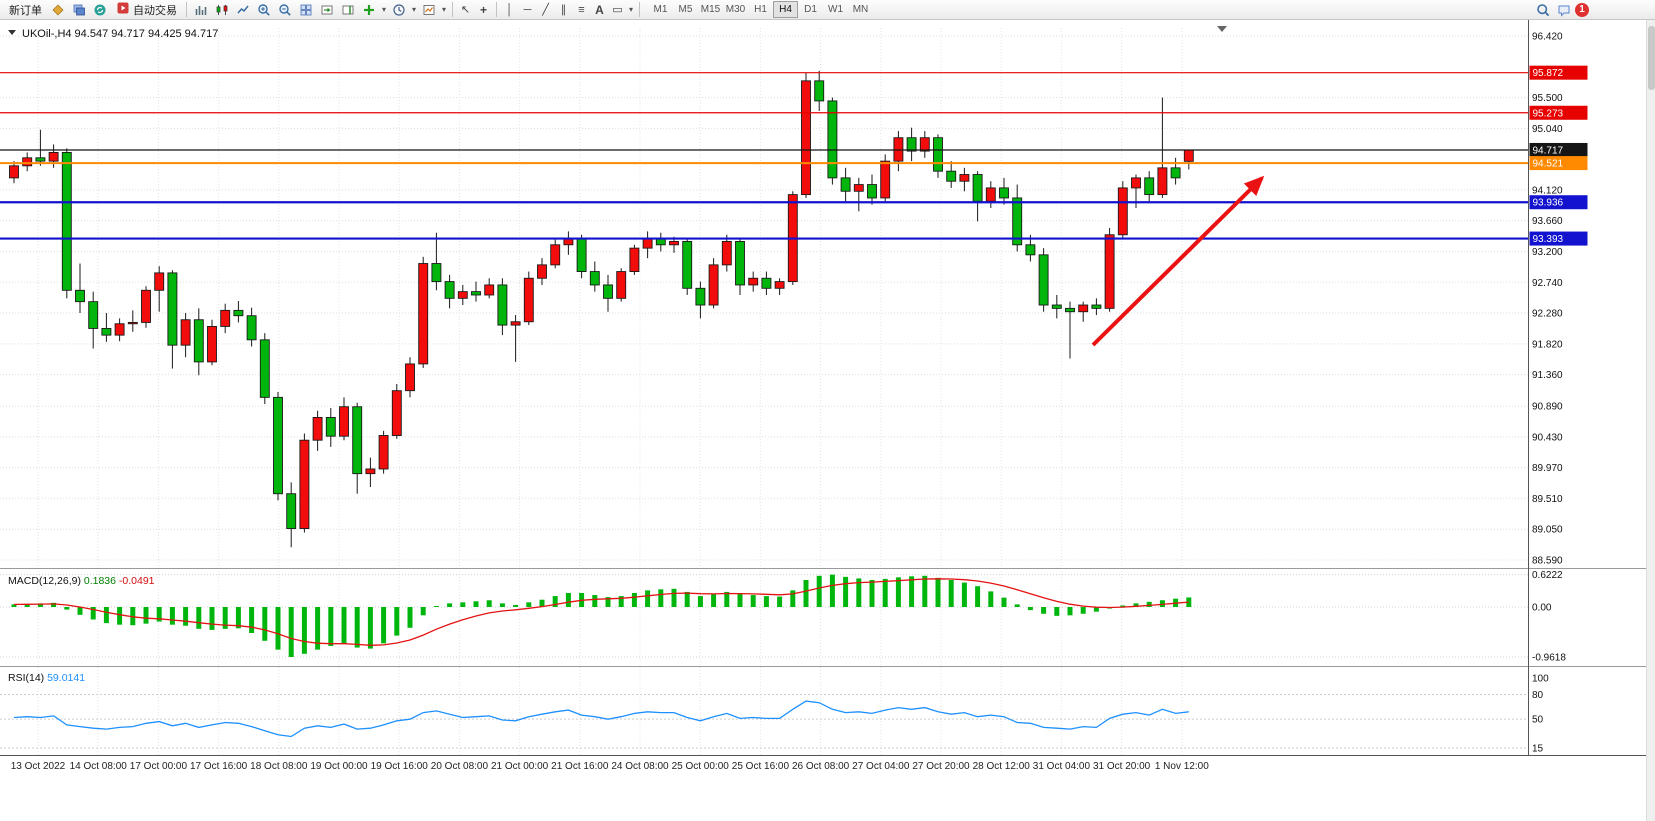  Describe the element at coordinates (1540, 679) in the screenshot. I see `rsi-tick-label: 100` at that location.